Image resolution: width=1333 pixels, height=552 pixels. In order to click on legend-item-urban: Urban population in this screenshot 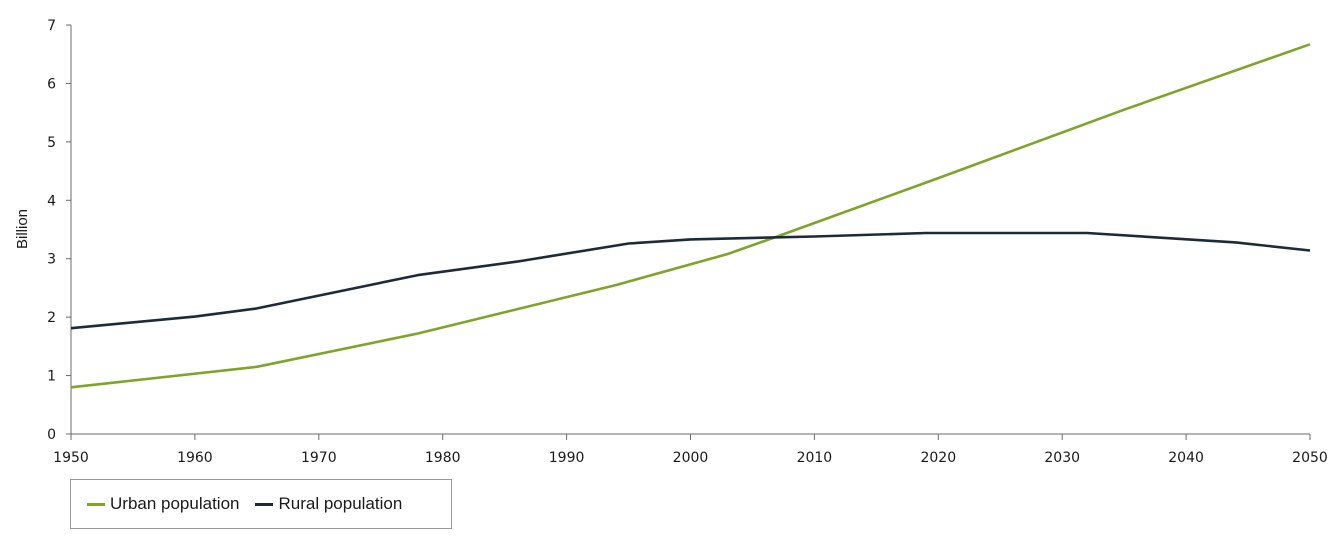, I will do `click(163, 504)`.